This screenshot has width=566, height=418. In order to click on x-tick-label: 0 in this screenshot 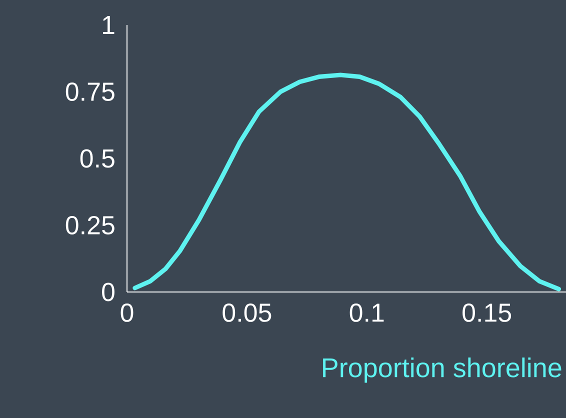, I will do `click(127, 313)`.